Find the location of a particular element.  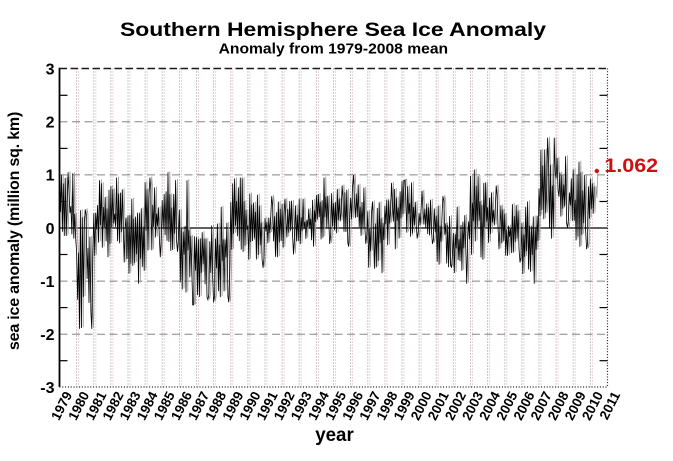

svg-text: -1 is located at coordinates (47, 282).